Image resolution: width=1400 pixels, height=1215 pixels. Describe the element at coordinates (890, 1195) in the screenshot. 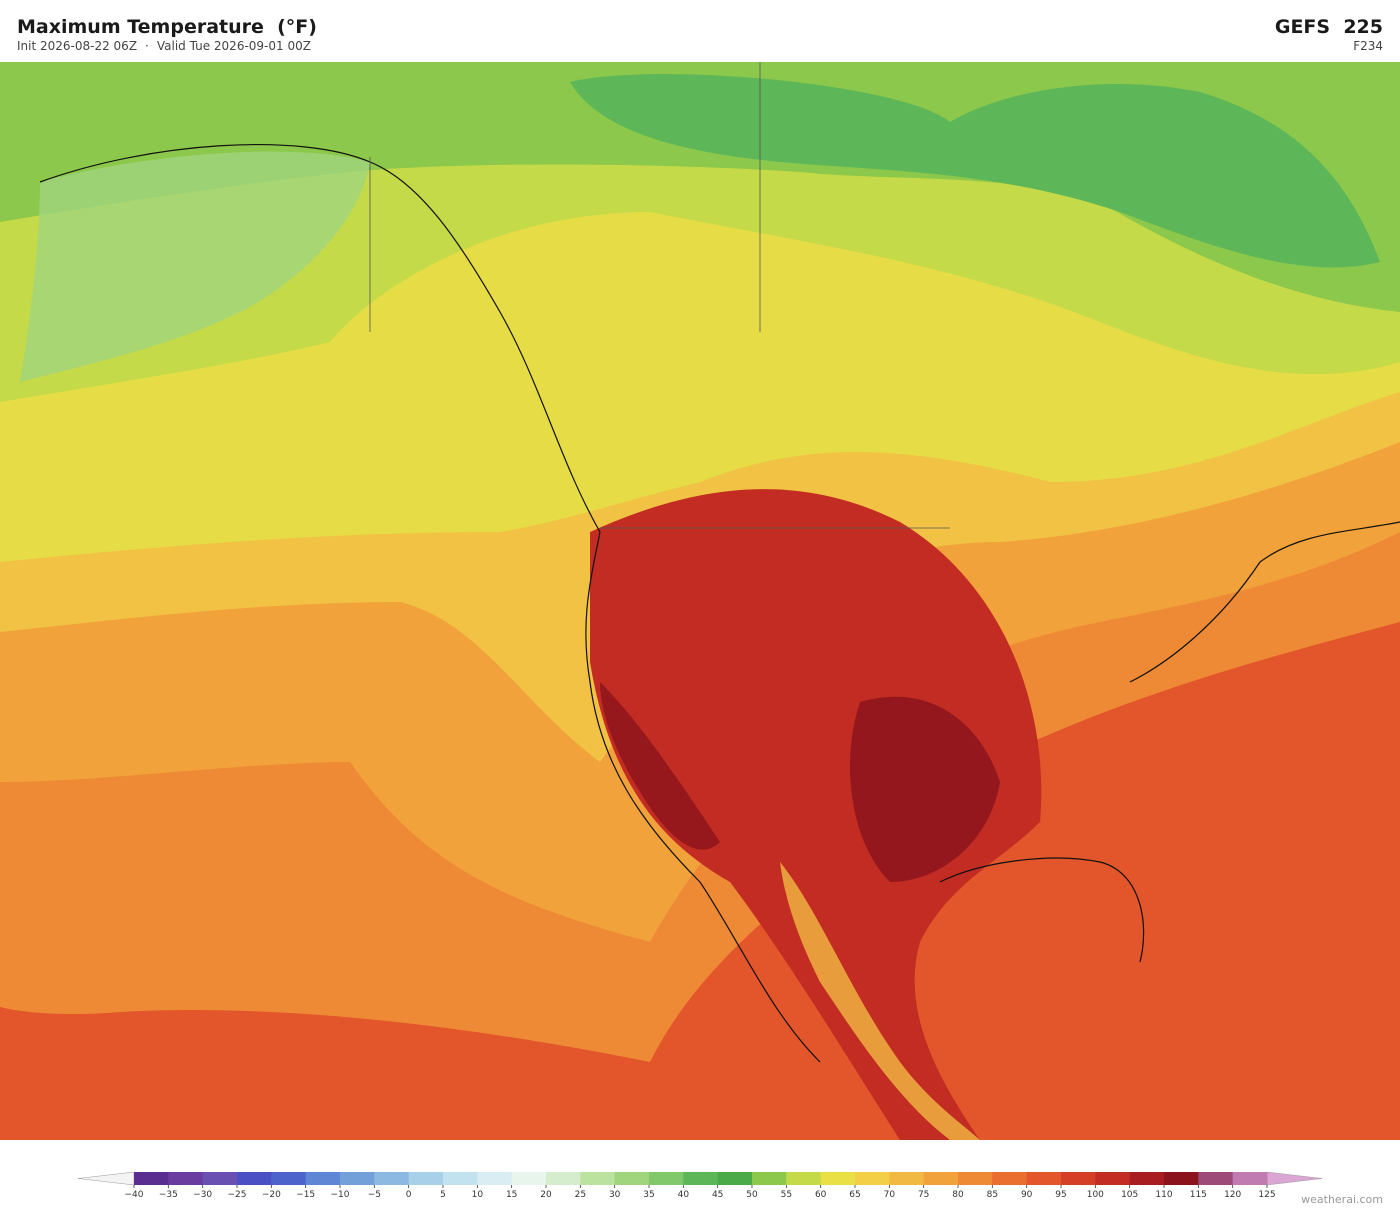

I see `colorbar-tick-label: 70` at that location.